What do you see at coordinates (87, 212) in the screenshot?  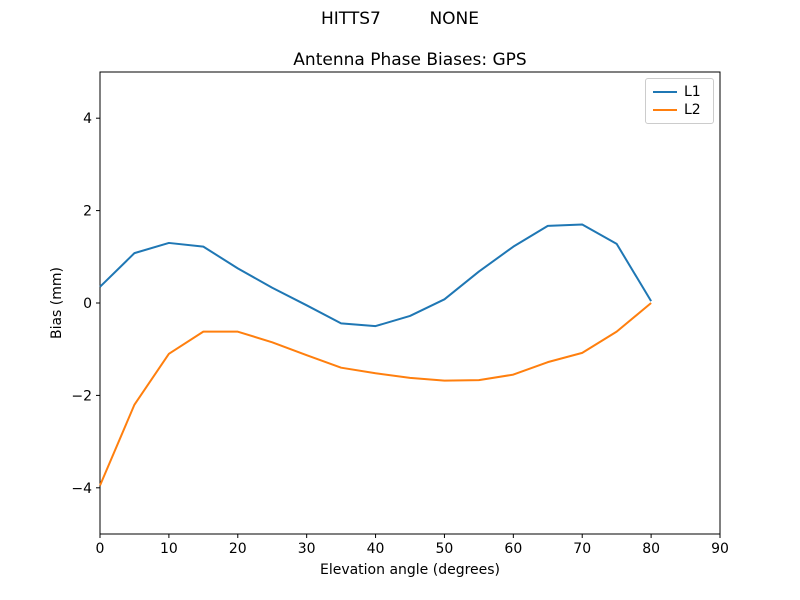 I see `y-tick-label: 2` at bounding box center [87, 212].